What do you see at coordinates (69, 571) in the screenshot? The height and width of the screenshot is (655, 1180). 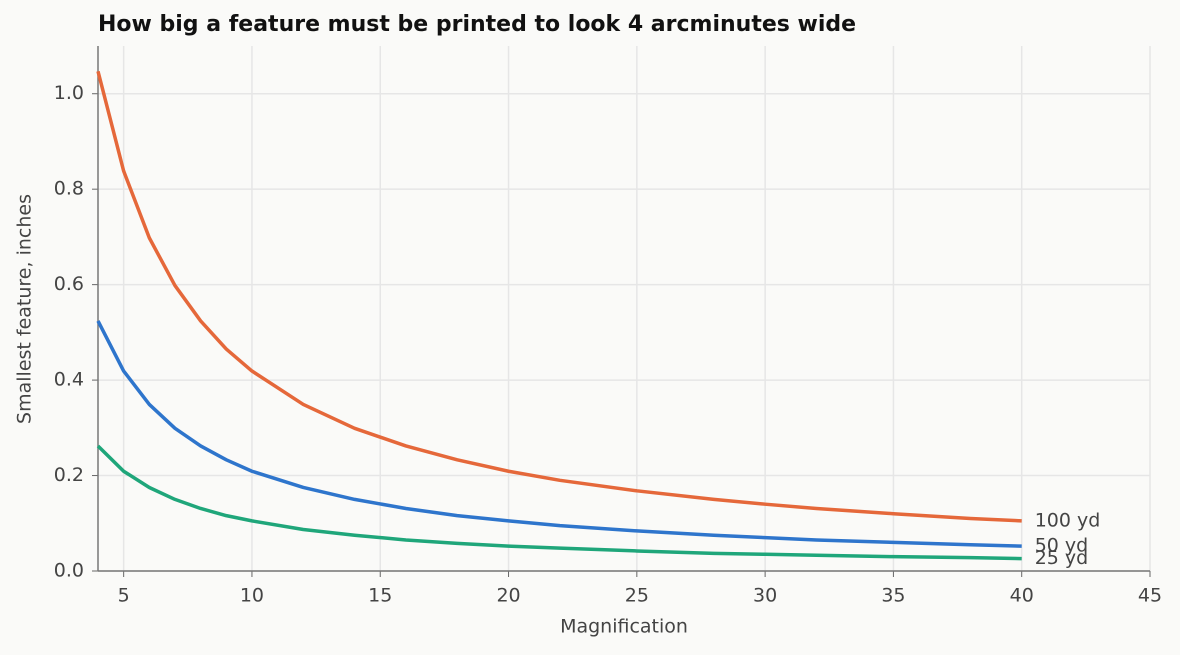 I see `y-tick-label: 0.0` at bounding box center [69, 571].